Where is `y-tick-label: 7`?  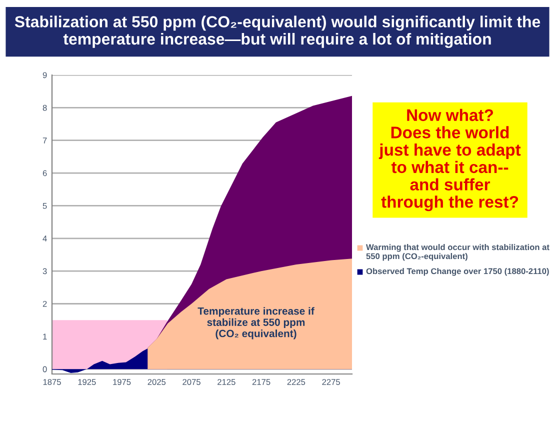
y-tick-label: 7 is located at coordinates (44, 141).